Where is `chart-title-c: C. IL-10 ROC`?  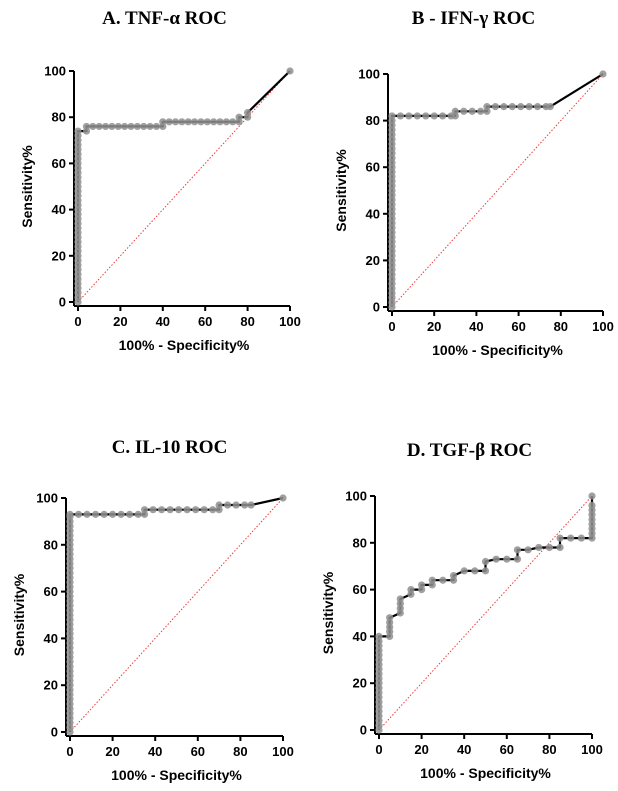
chart-title-c: C. IL-10 ROC is located at coordinates (169, 447).